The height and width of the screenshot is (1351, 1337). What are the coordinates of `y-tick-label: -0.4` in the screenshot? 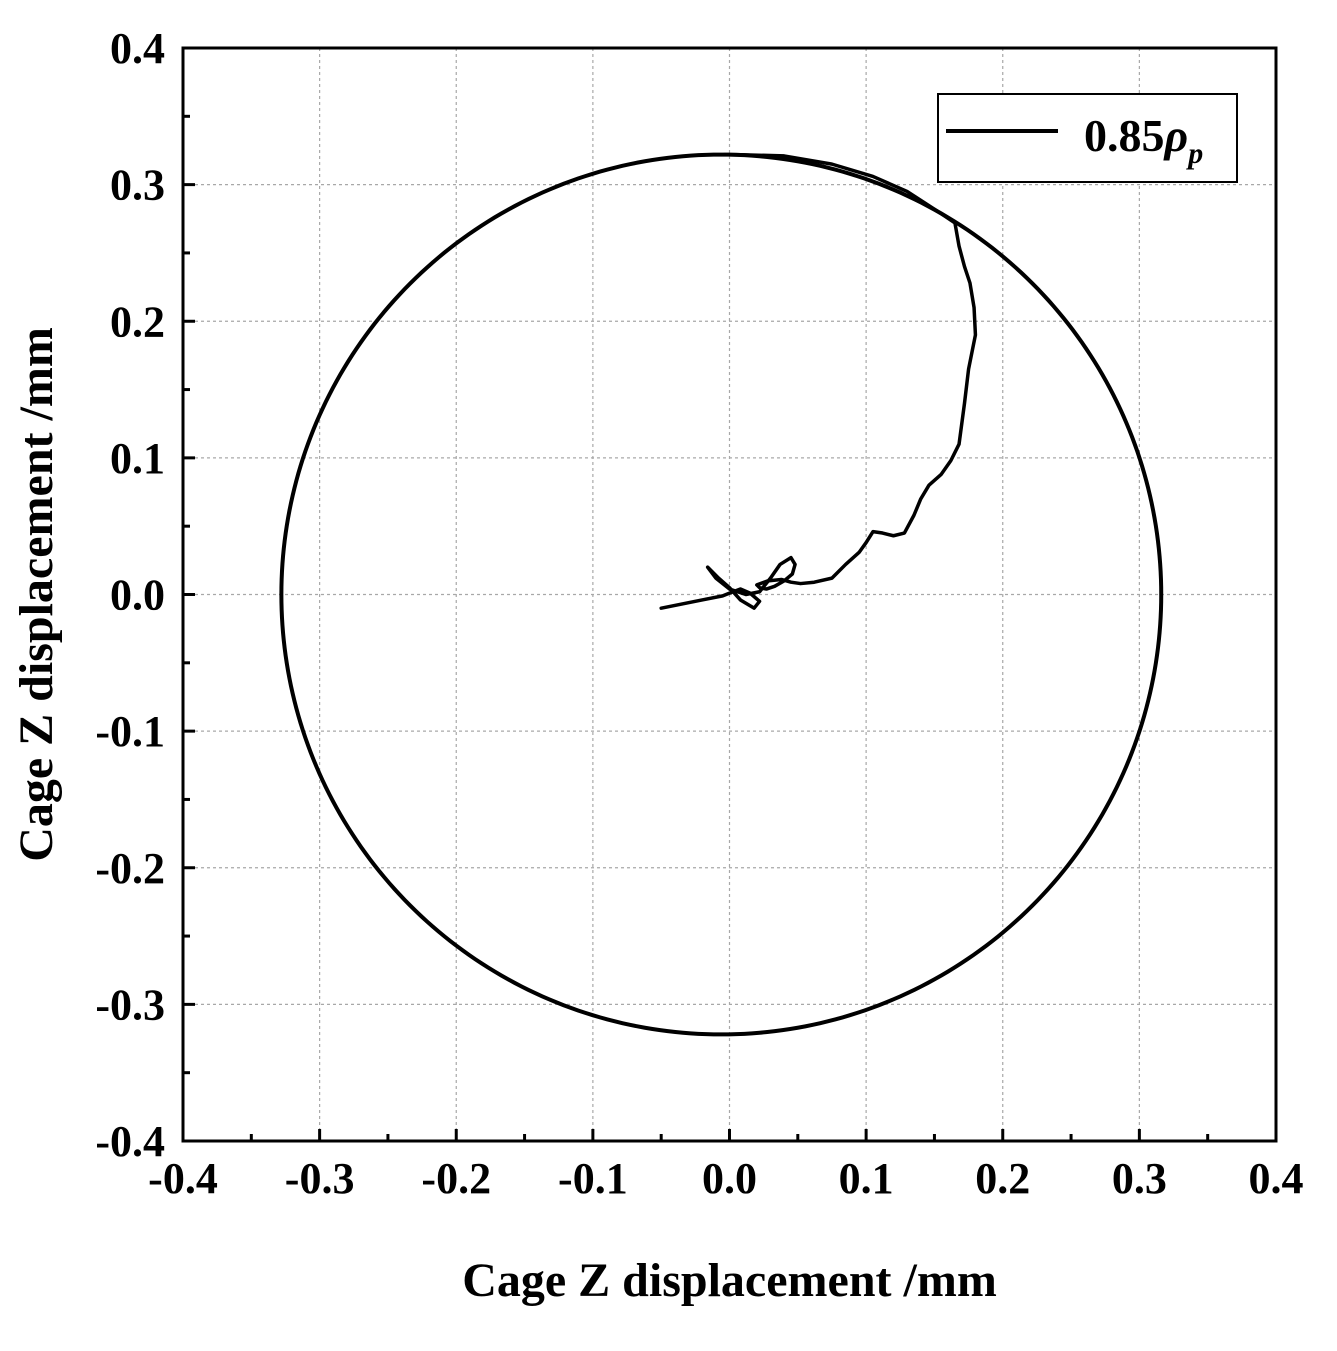 It's located at (130, 1141).